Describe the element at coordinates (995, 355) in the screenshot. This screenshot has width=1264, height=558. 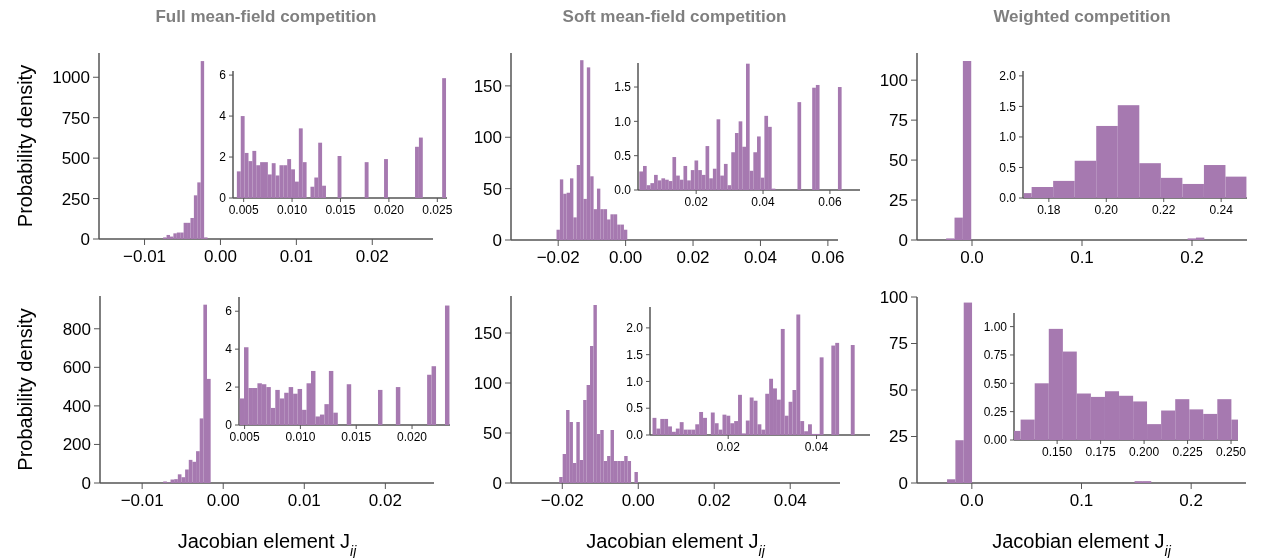
I see `y-tick-label: 0.75` at that location.